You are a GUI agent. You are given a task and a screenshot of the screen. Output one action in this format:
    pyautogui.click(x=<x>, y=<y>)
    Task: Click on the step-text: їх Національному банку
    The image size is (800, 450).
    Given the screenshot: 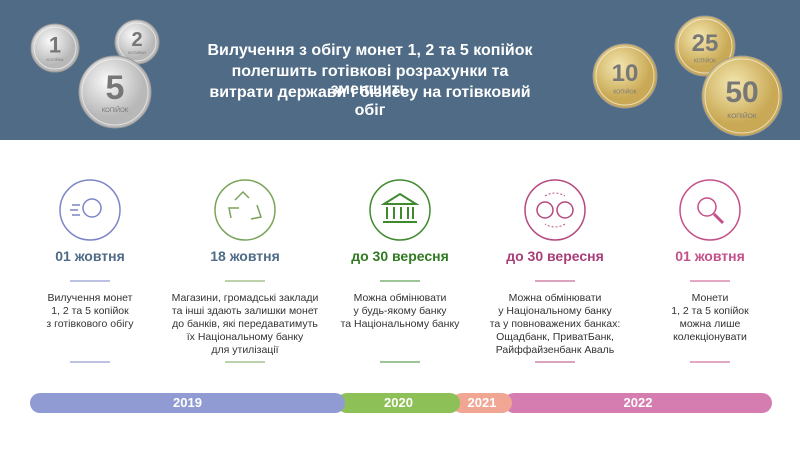 What is the action you would take?
    pyautogui.click(x=245, y=337)
    